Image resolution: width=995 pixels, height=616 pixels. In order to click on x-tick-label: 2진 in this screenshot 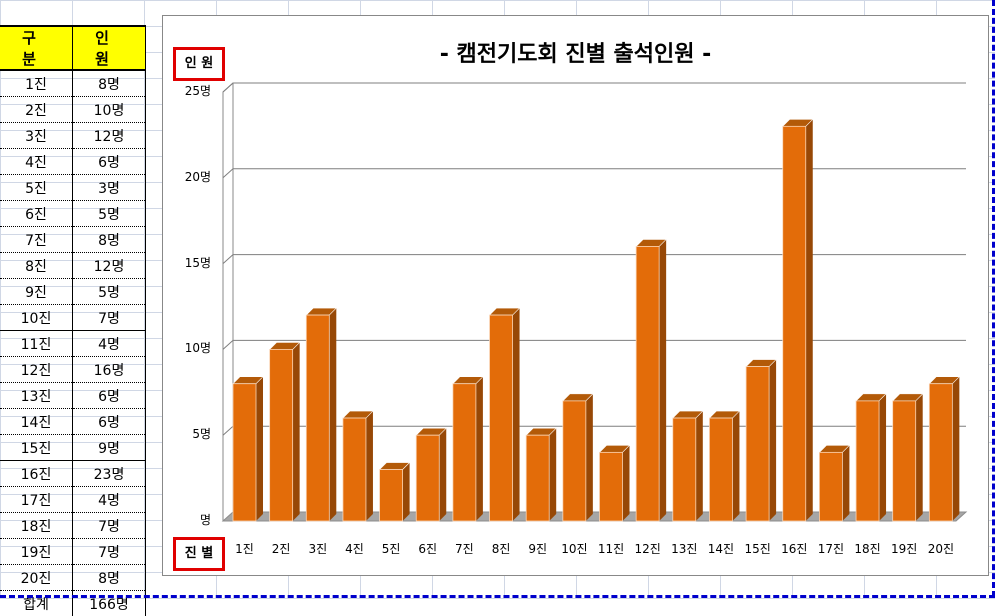, I will do `click(281, 548)`.